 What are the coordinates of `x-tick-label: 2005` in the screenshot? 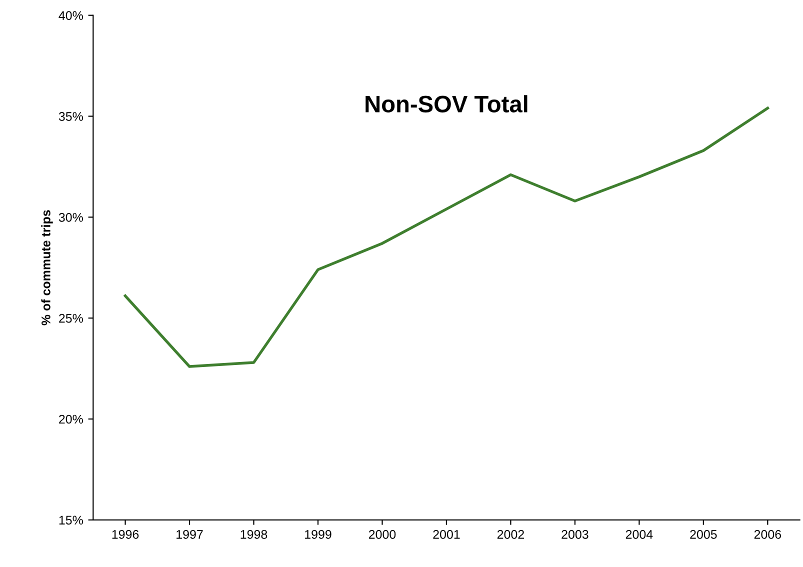 It's located at (703, 534).